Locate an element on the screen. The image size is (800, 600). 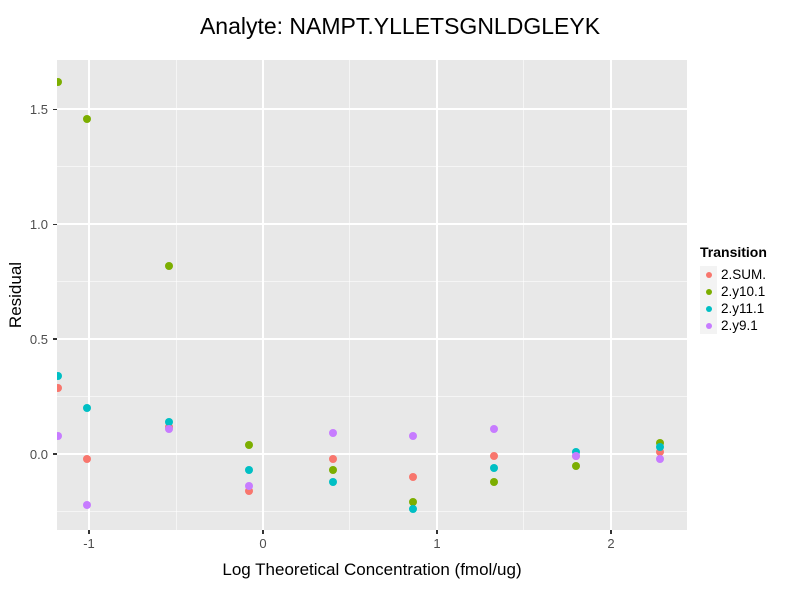
y-tick-label: 0.5 is located at coordinates (38, 340).